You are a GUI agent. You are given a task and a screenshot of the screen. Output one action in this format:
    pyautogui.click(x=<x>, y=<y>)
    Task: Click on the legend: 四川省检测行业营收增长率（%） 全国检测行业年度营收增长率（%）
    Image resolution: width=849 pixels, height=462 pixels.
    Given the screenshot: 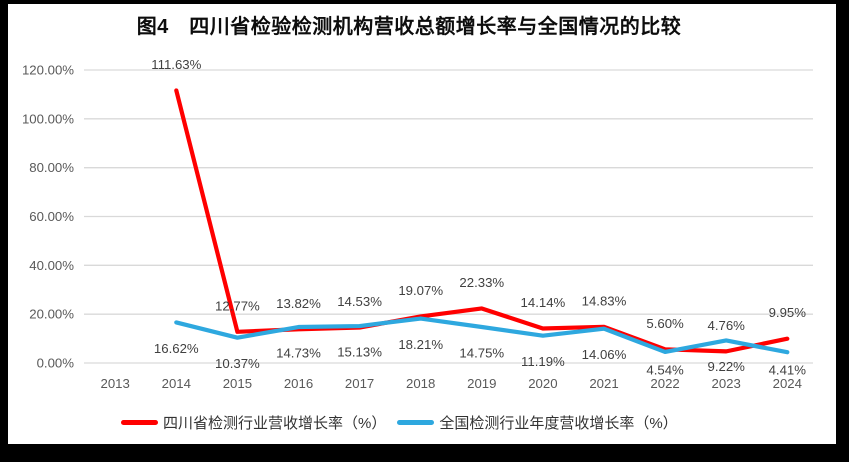 What is the action you would take?
    pyautogui.click(x=399, y=422)
    